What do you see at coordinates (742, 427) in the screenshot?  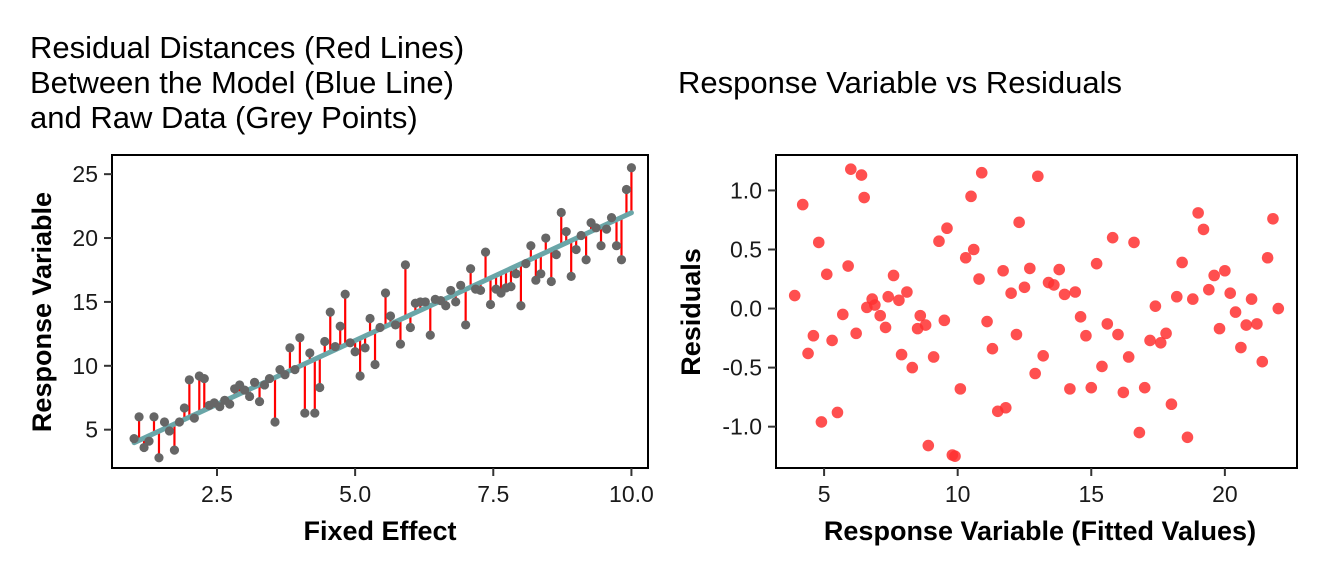 I see `y-tick-label: -1.0` at bounding box center [742, 427].